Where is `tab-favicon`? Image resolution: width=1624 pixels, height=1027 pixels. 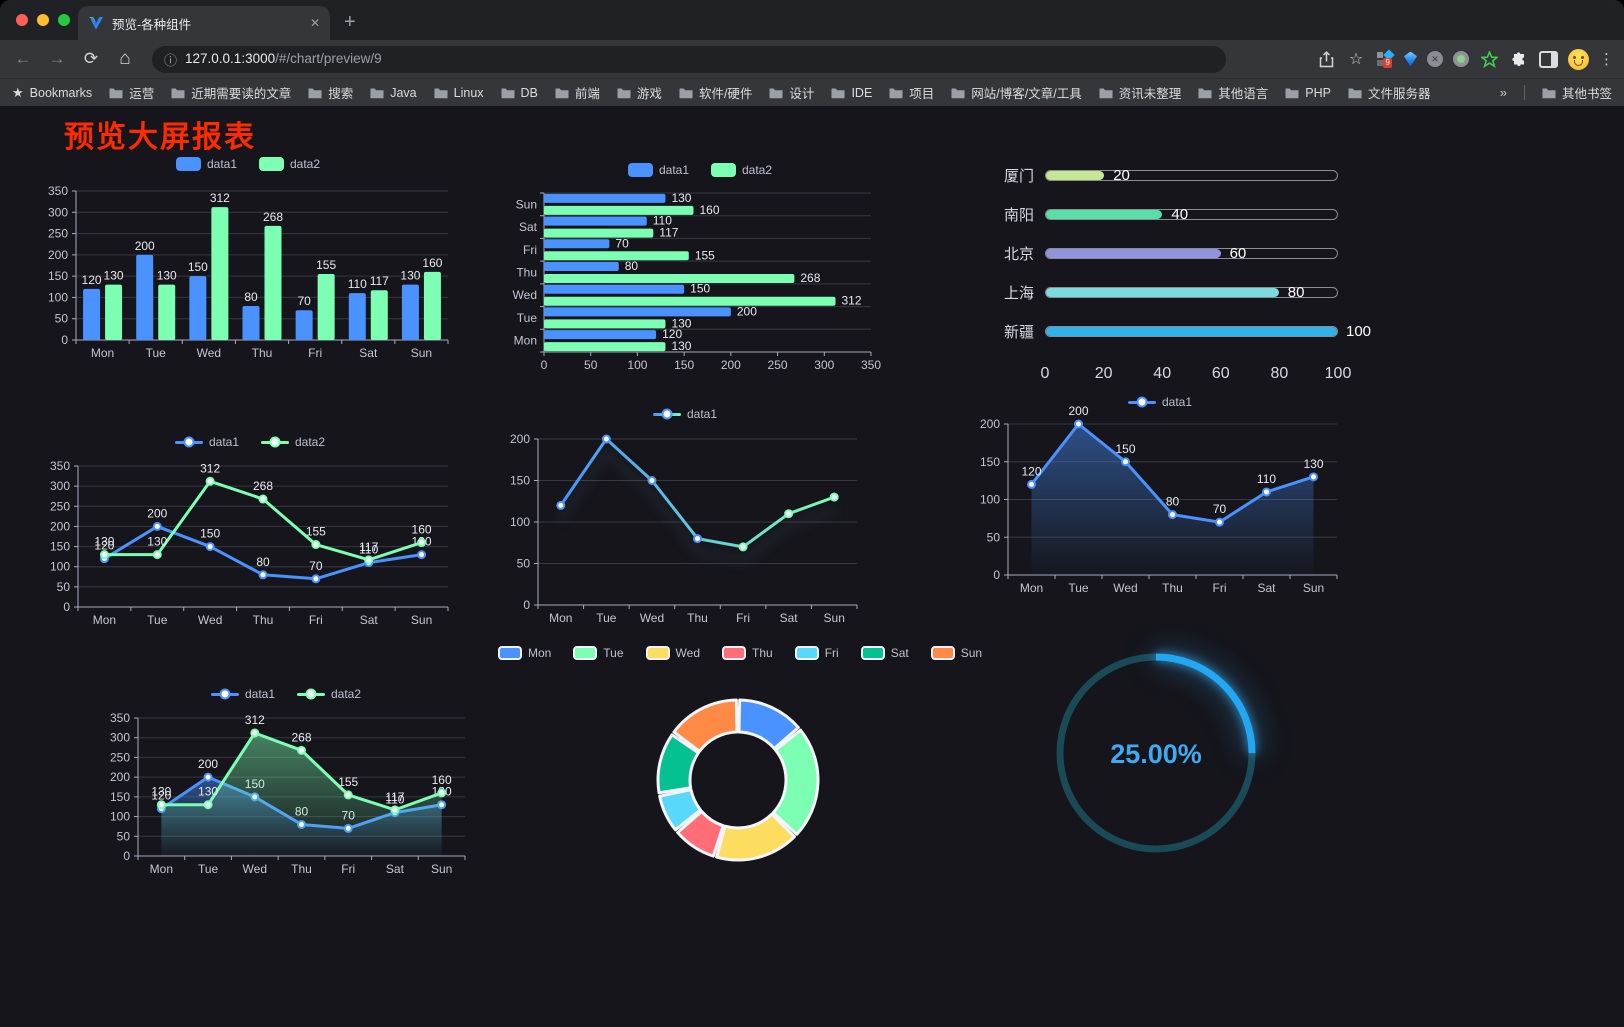
tab-favicon is located at coordinates (96, 23).